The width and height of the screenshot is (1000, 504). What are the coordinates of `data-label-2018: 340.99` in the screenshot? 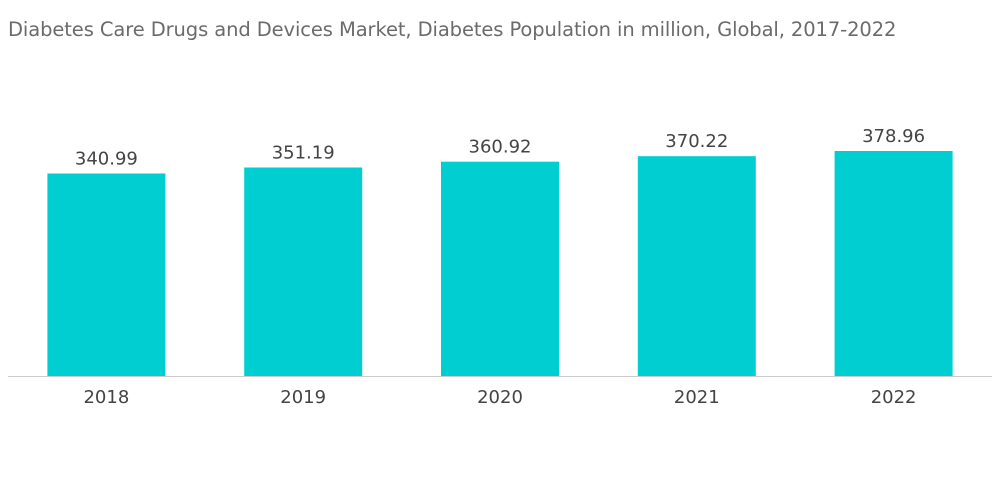 It's located at (106, 159).